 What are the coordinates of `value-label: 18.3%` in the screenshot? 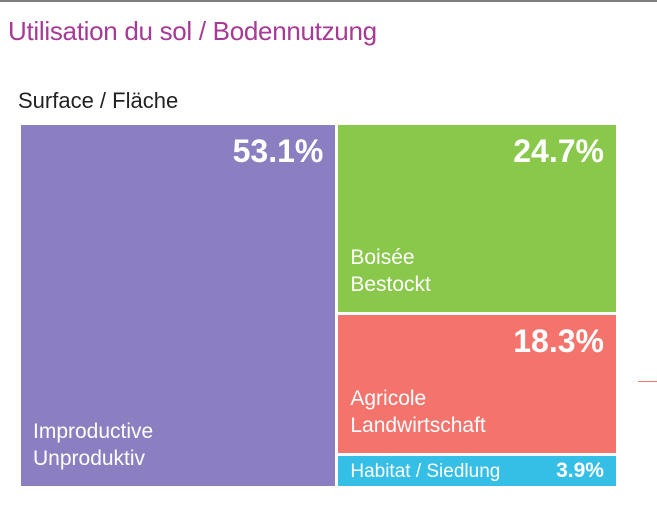 It's located at (558, 340).